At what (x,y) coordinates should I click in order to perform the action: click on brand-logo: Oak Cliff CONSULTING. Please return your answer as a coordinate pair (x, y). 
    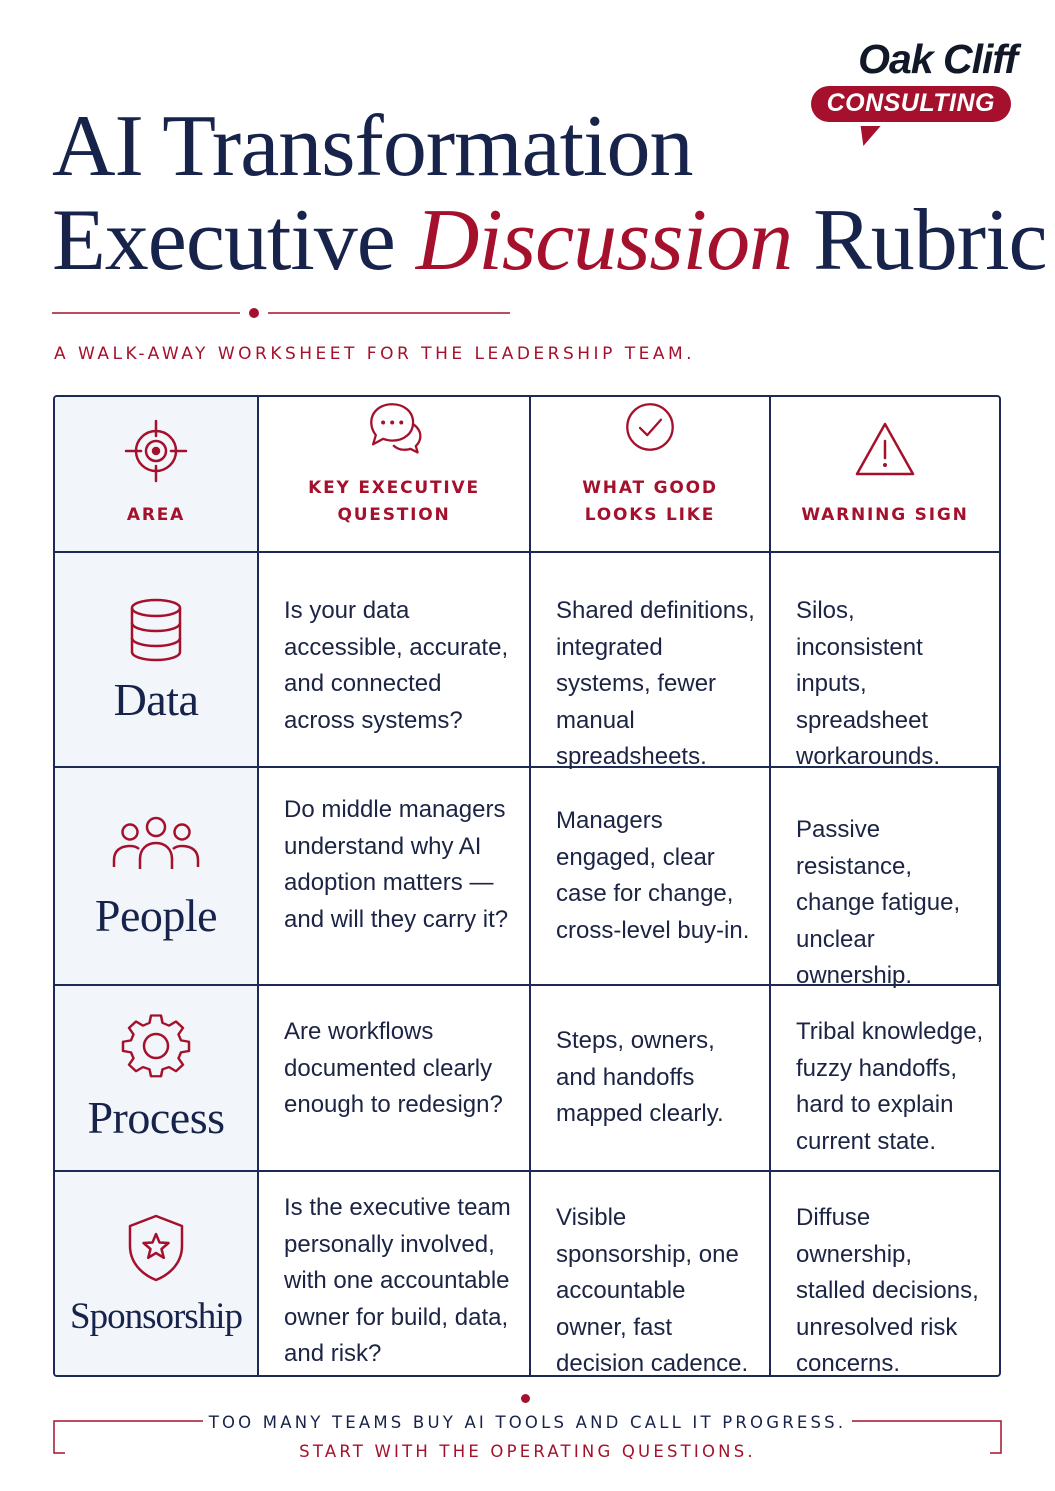
    Looking at the image, I should click on (914, 91).